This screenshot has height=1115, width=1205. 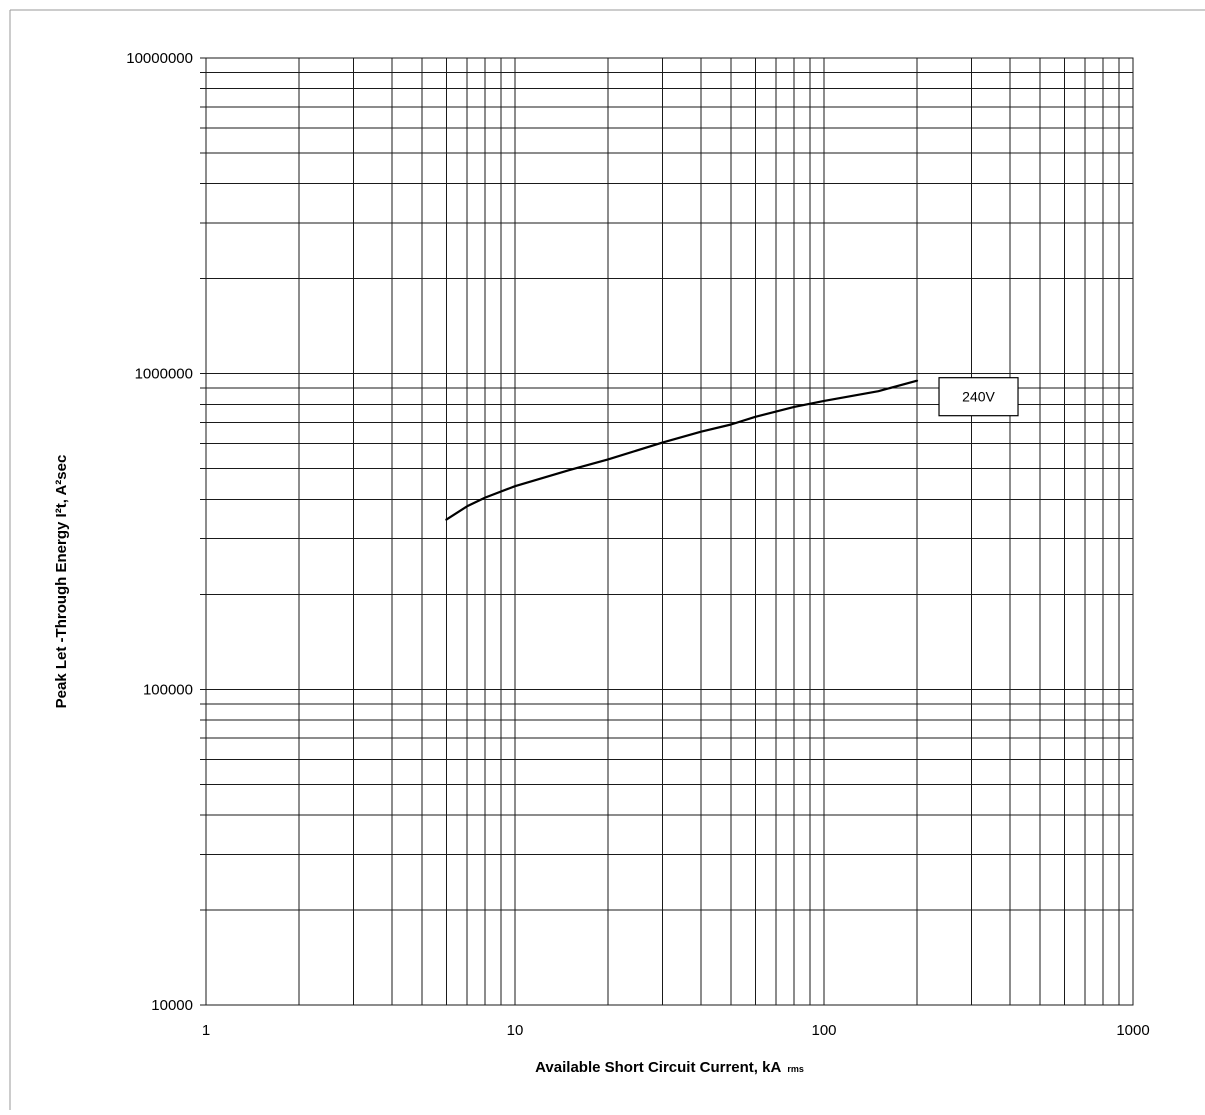 I want to click on series-layer, so click(x=682, y=450).